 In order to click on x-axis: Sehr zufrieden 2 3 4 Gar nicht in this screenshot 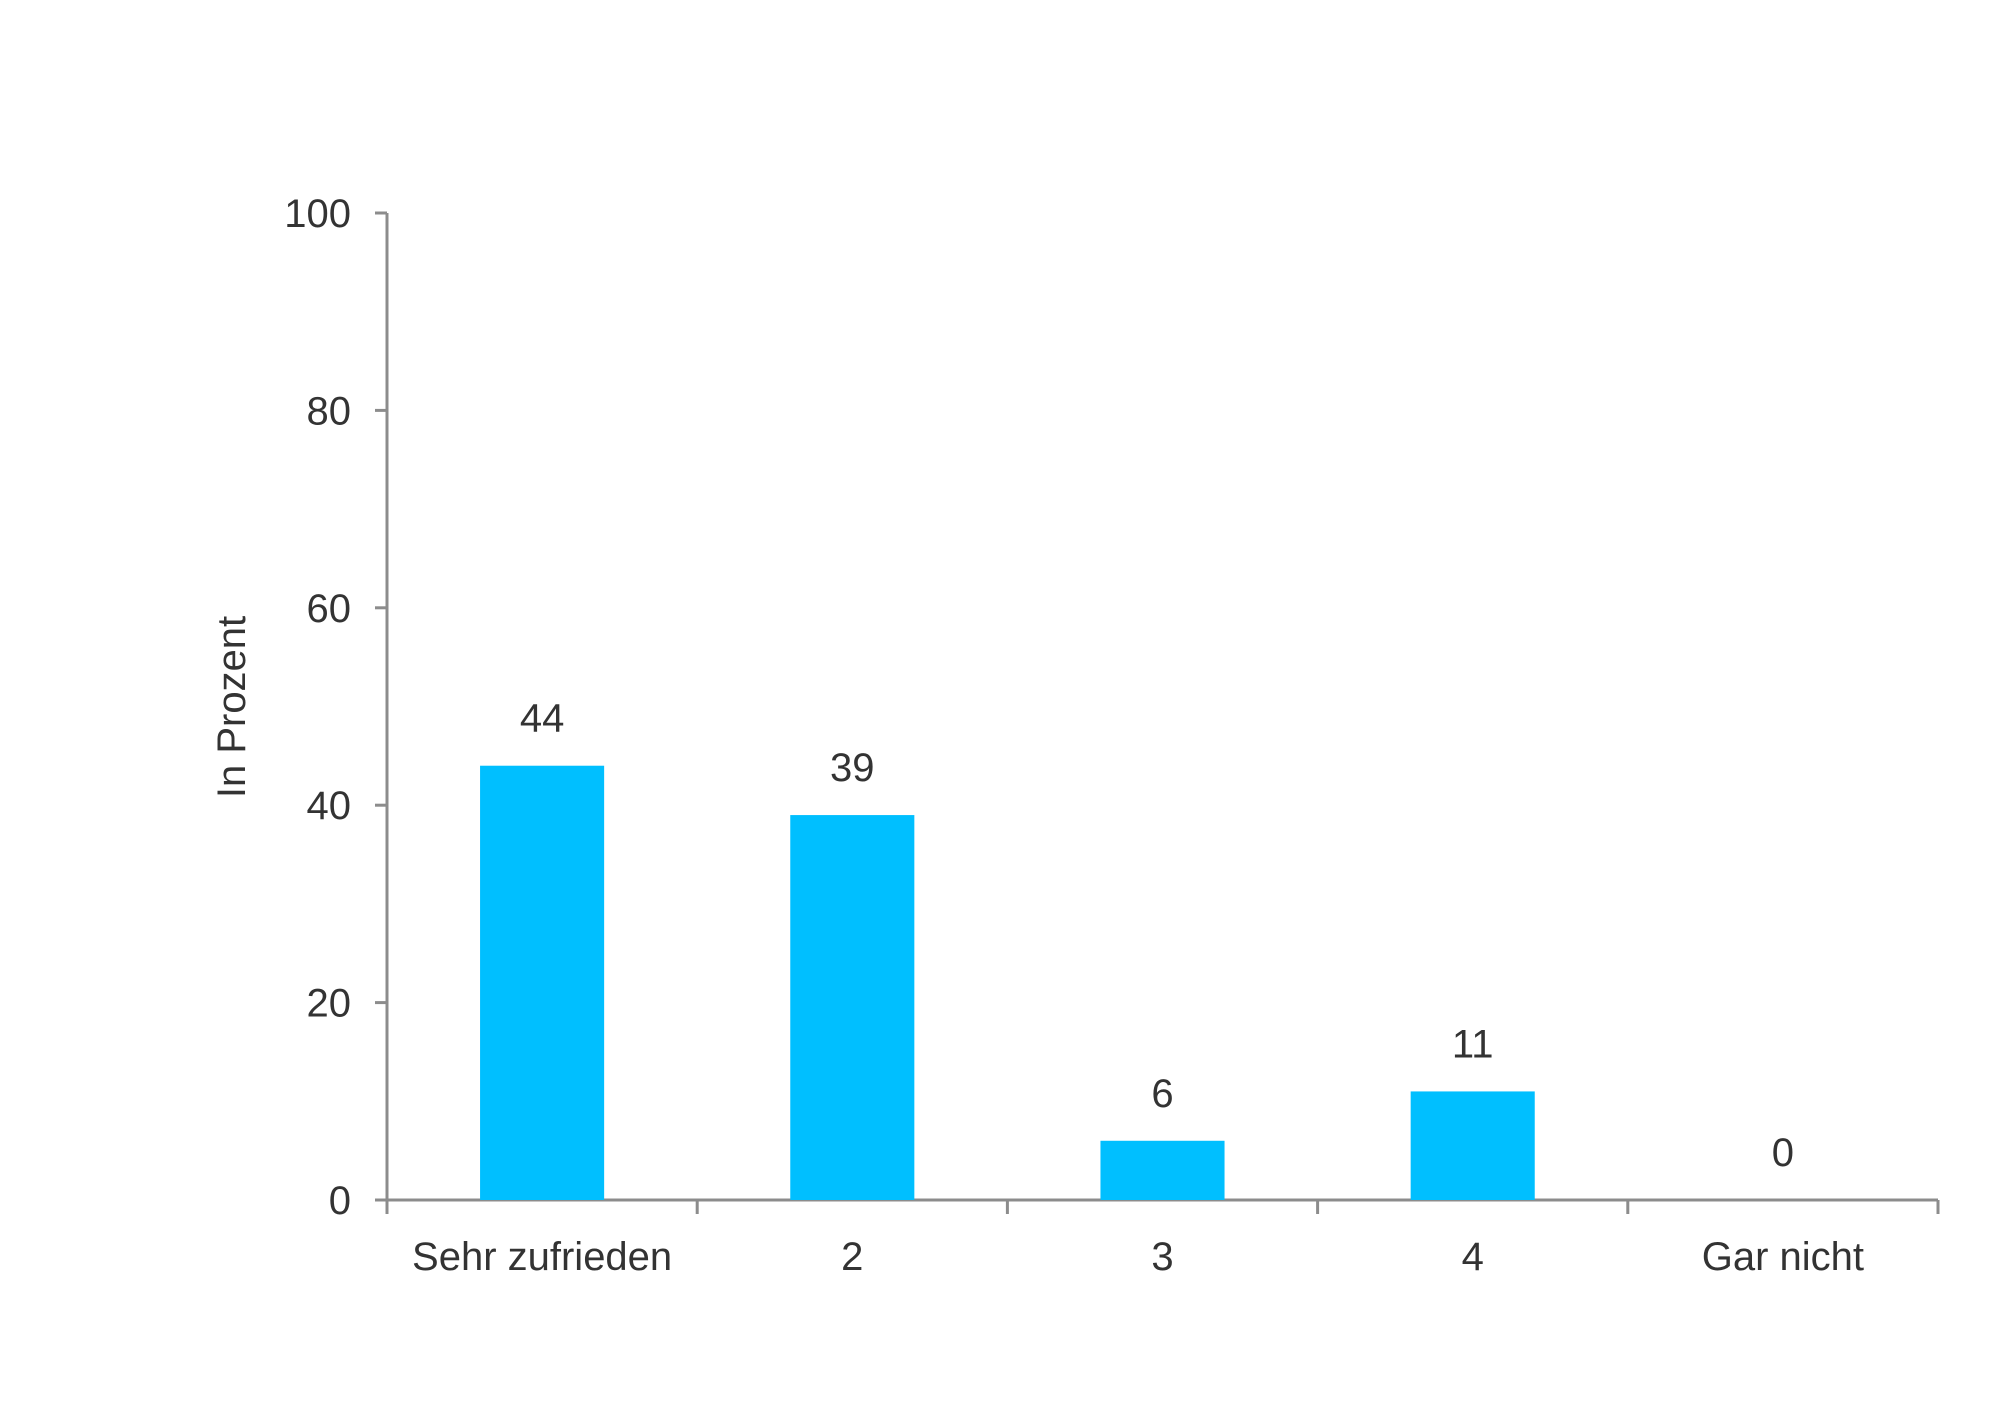, I will do `click(1162, 1238)`.